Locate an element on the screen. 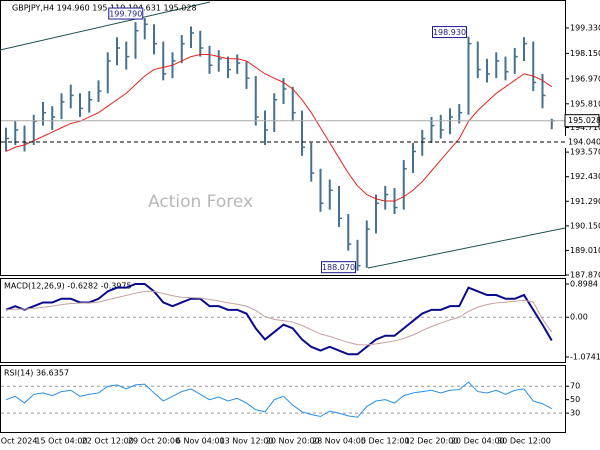 The width and height of the screenshot is (600, 450). x-tick-label: 20 Nov 20:00 is located at coordinates (293, 441).